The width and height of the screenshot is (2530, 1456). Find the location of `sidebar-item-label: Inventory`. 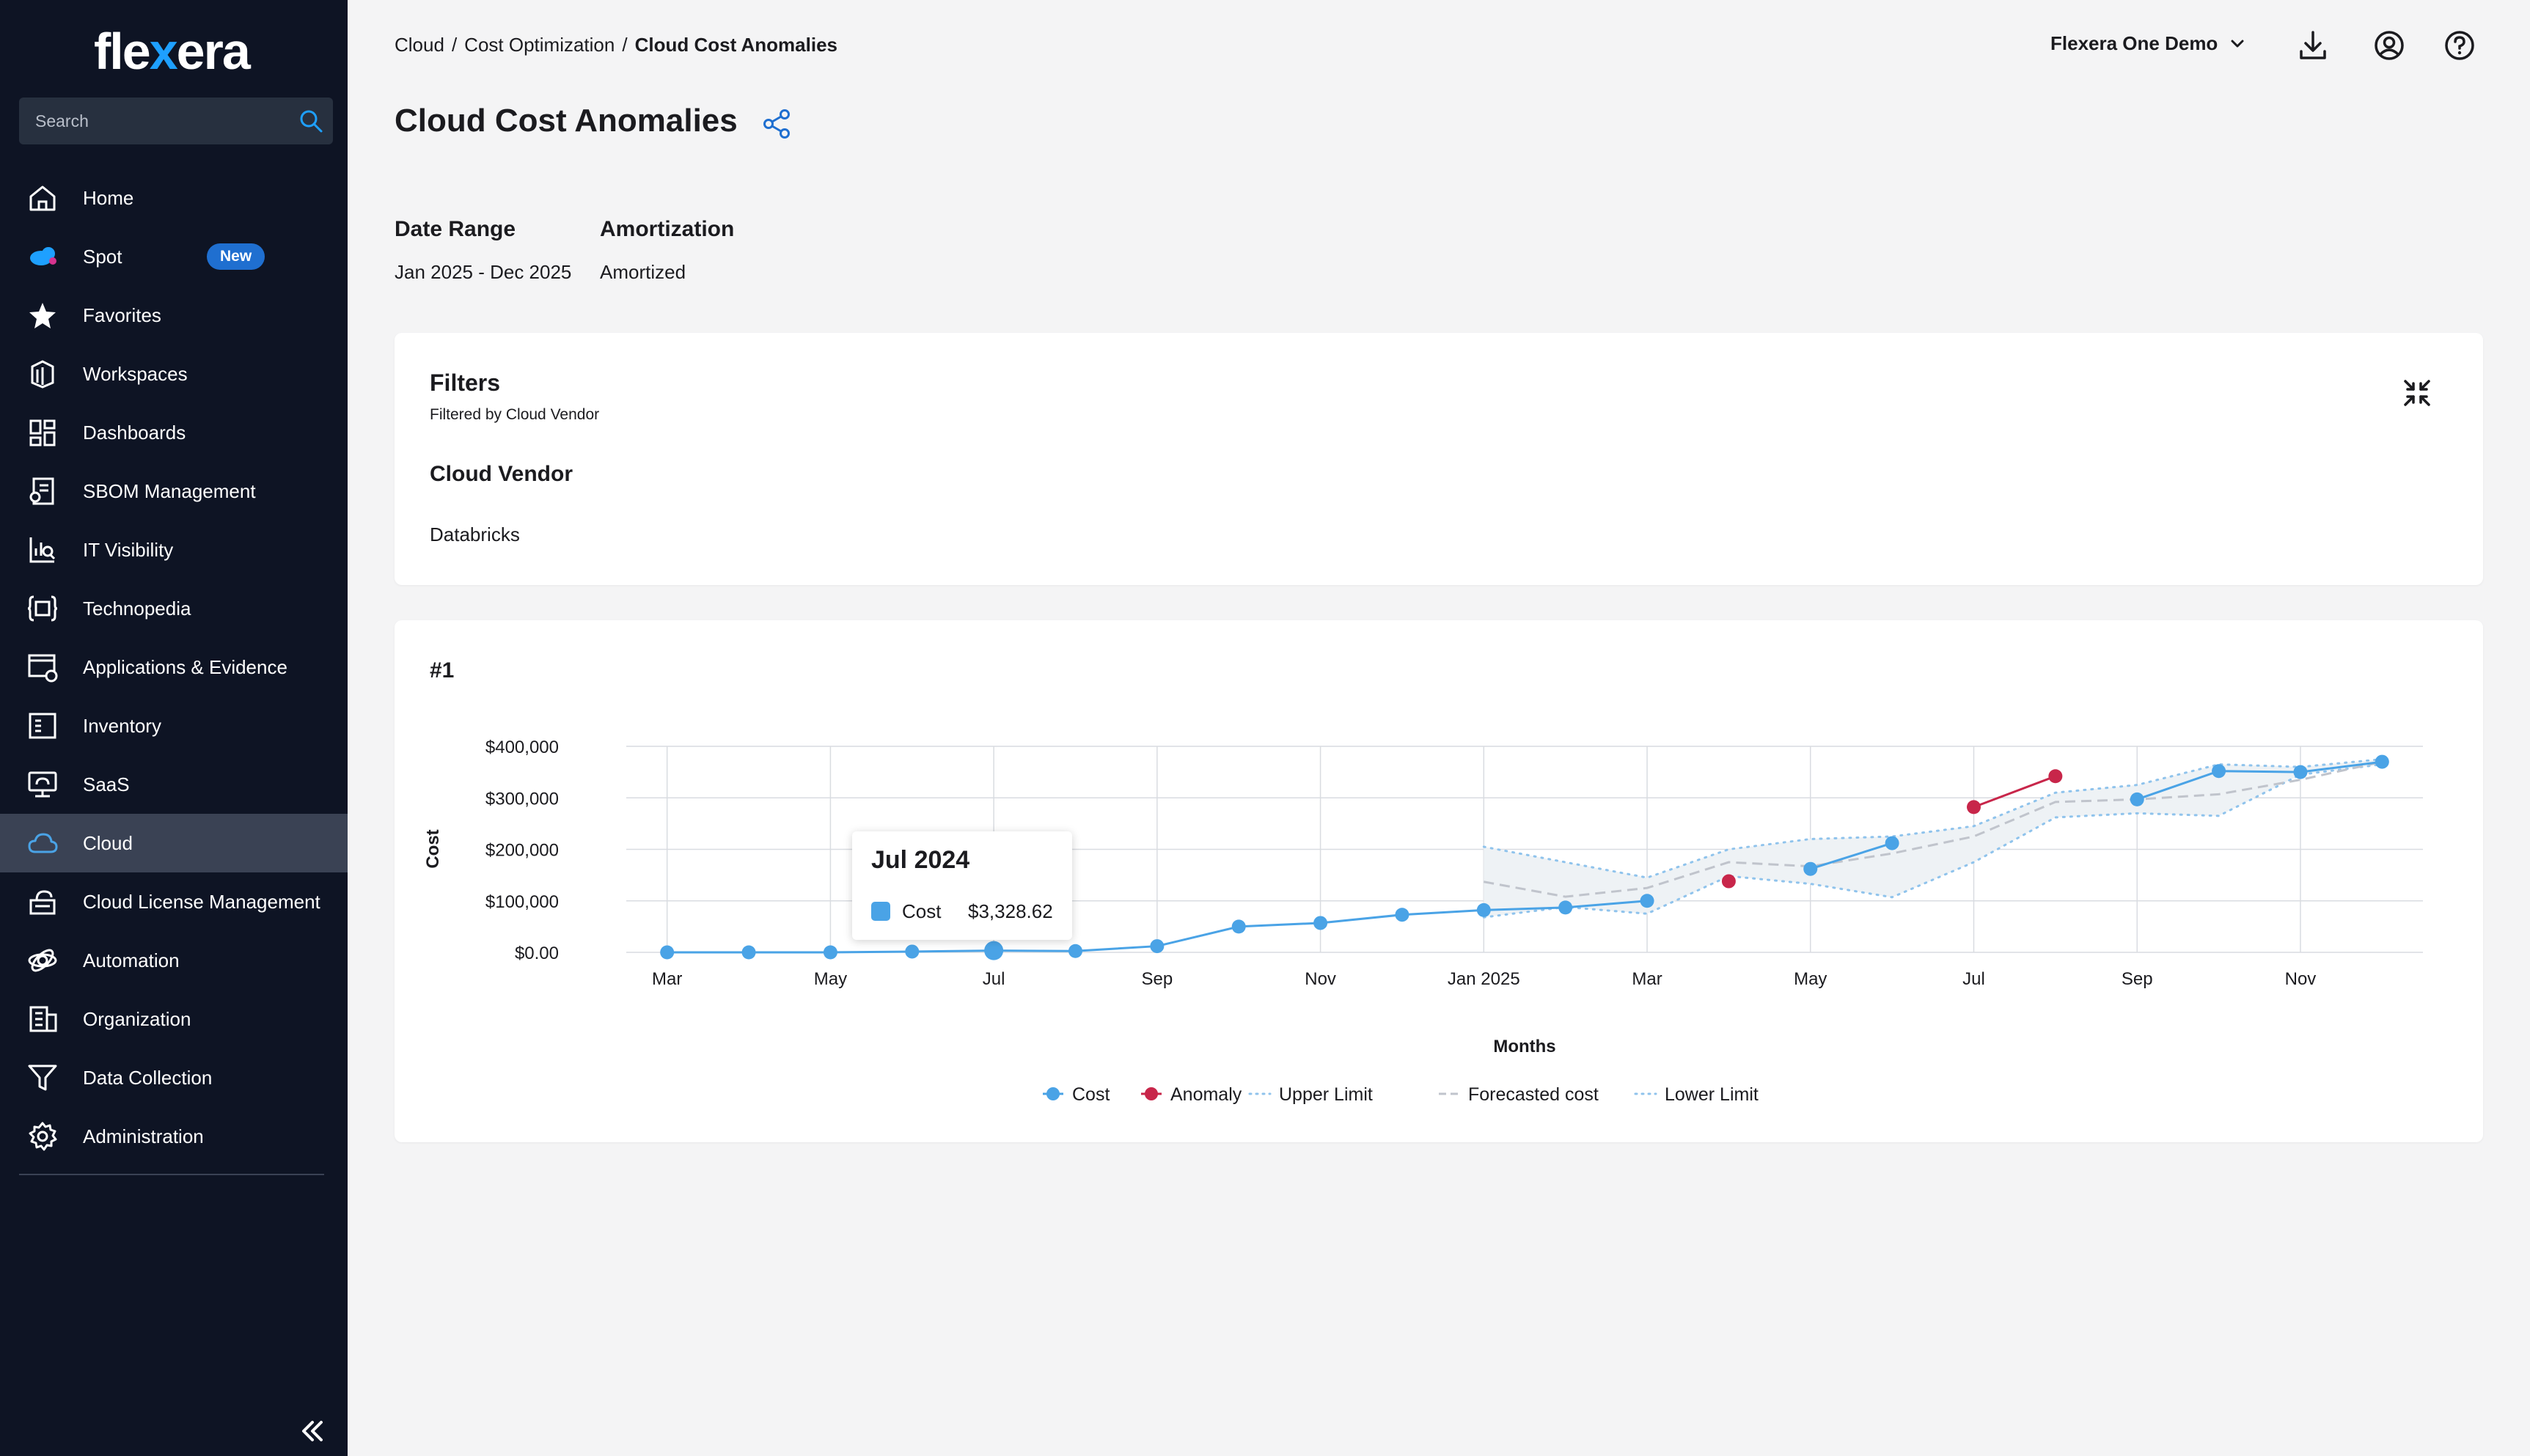

sidebar-item-label: Inventory is located at coordinates (122, 725).